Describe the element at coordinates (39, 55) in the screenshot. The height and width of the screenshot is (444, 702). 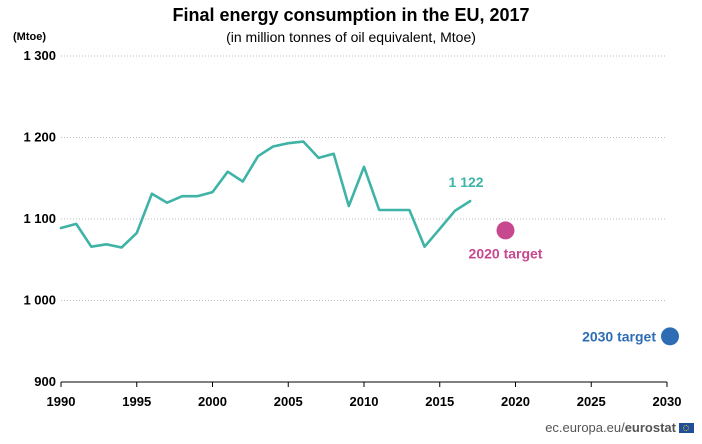
I see `y-tick-label: 1 300` at that location.